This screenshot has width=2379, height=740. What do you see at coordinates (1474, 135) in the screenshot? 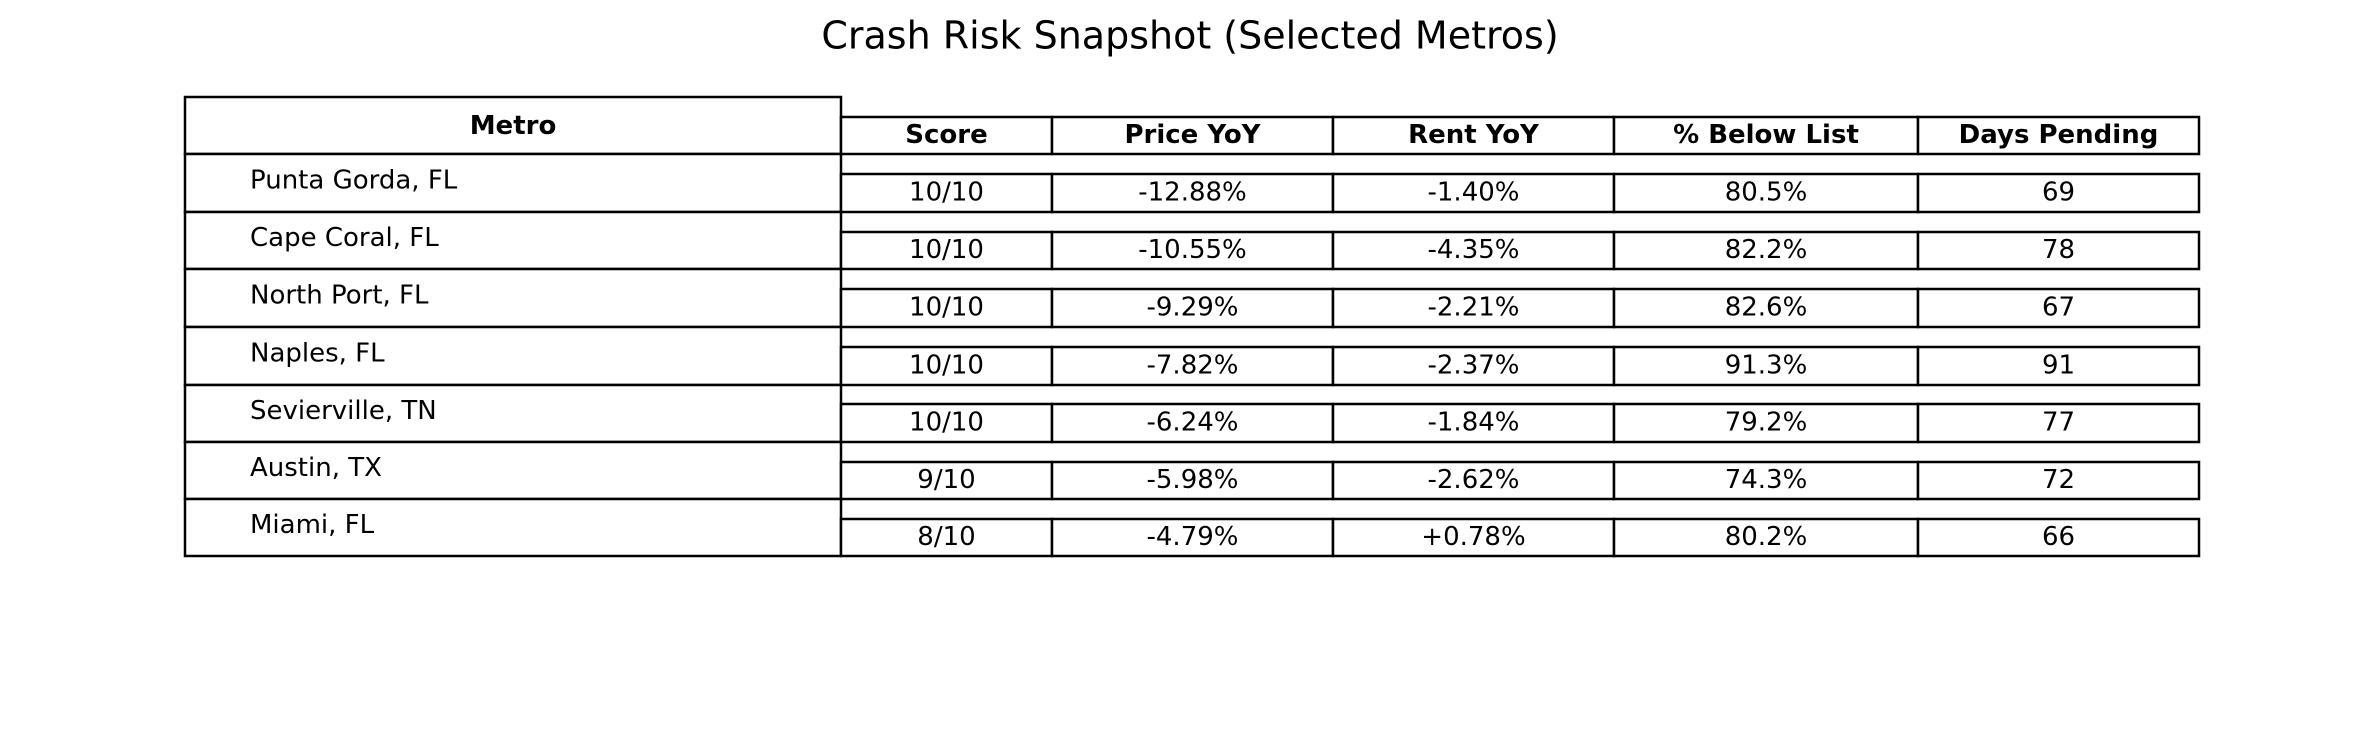
I see `column-header-rent-yoy: Rent YoY` at bounding box center [1474, 135].